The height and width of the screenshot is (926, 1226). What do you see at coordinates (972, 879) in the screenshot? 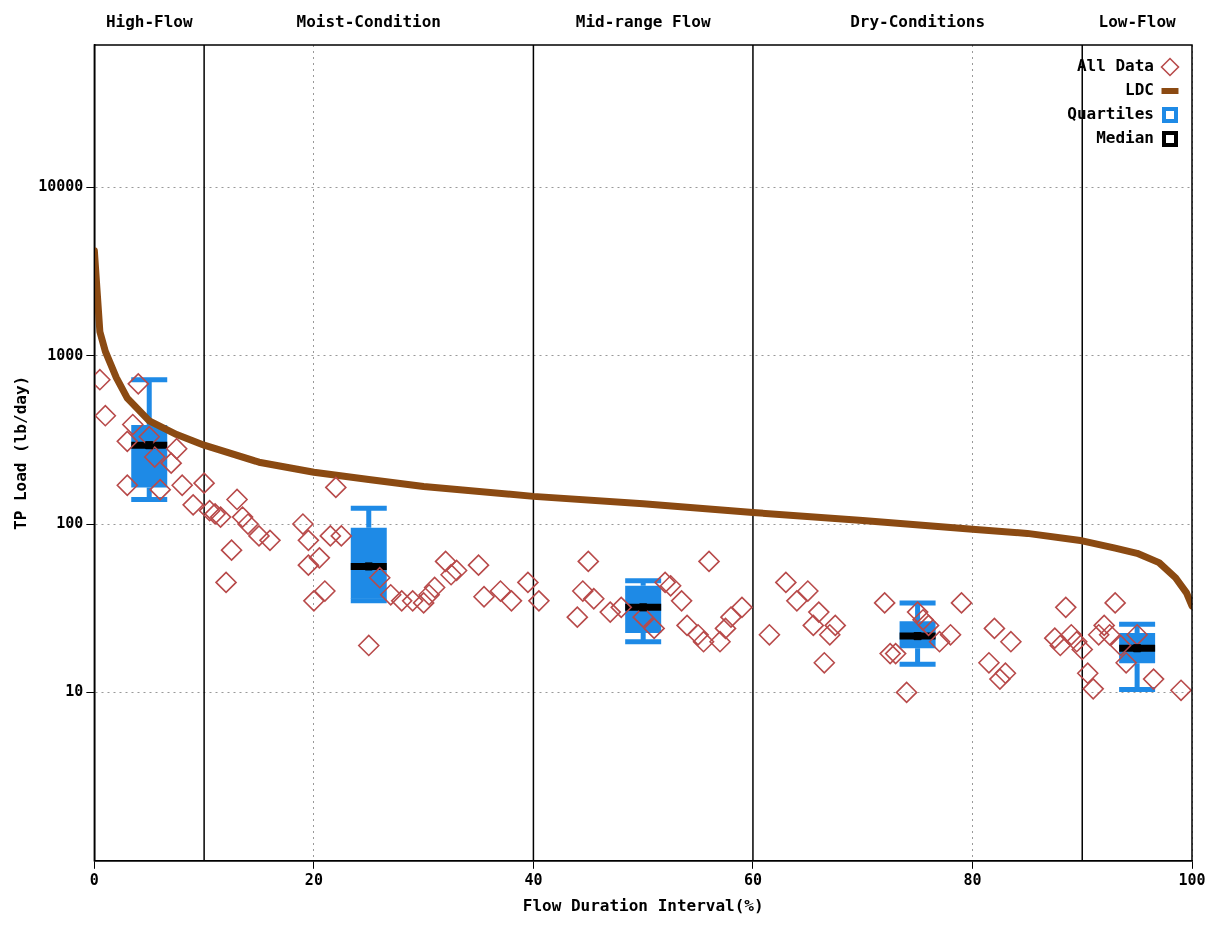
I see `x-tick-label: 80` at bounding box center [972, 879].